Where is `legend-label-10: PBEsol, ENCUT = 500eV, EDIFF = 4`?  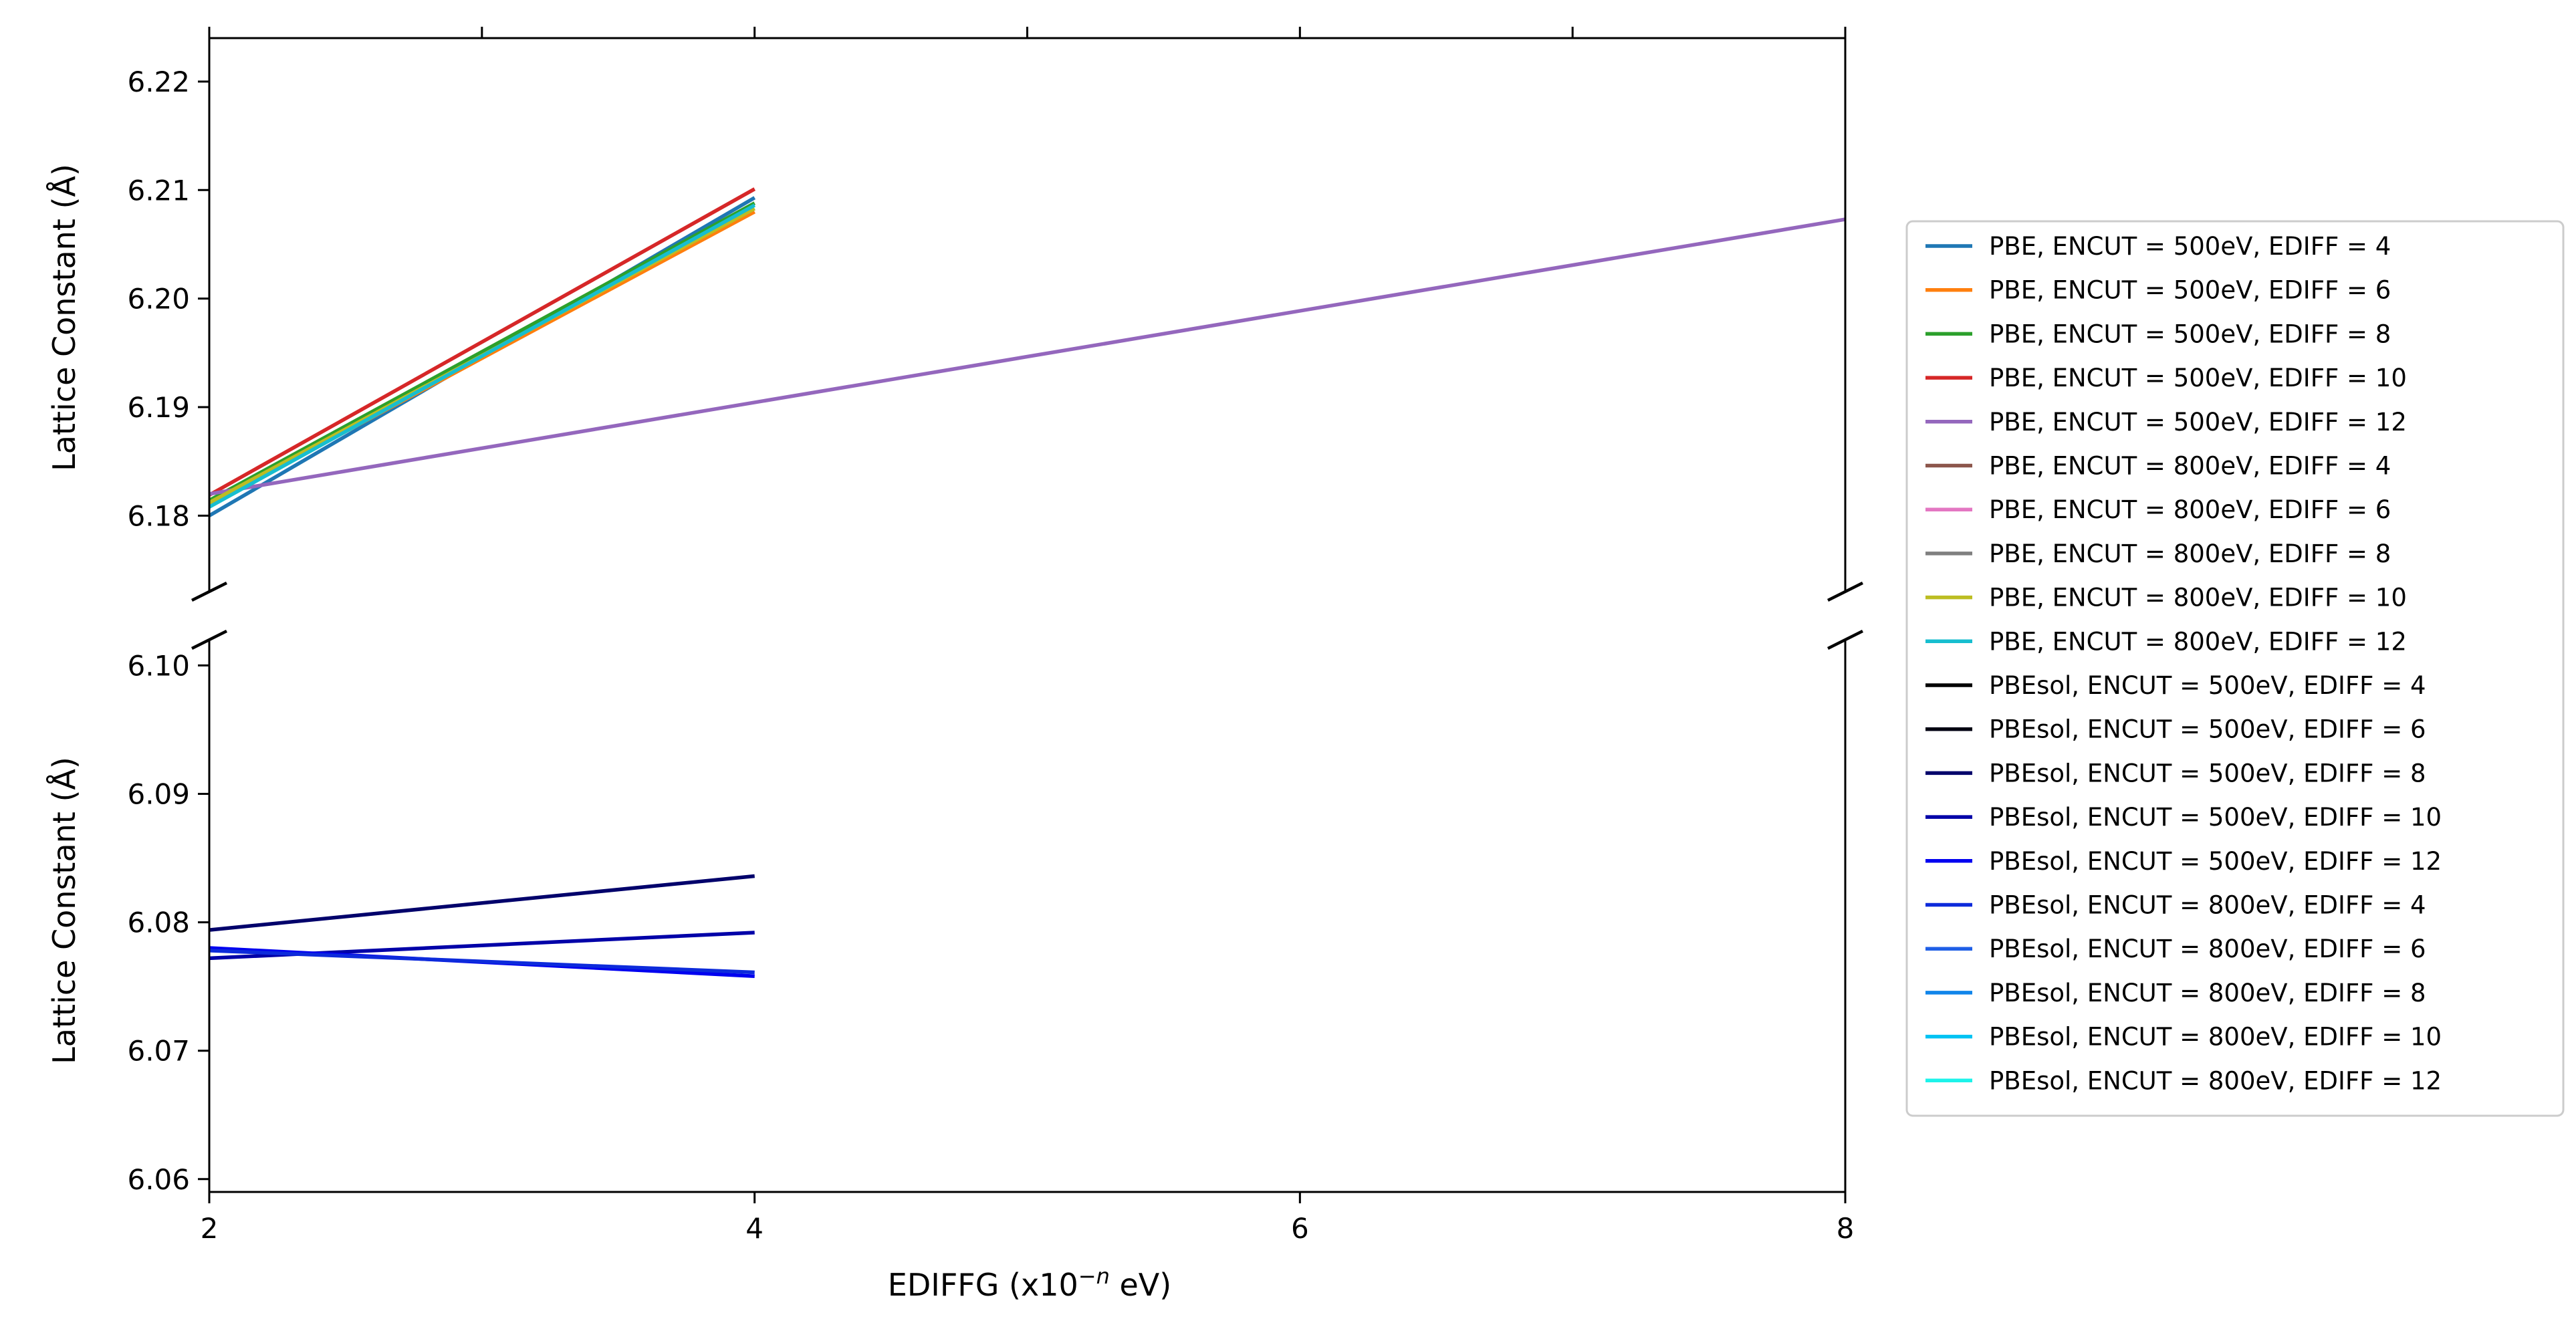
legend-label-10: PBEsol, ENCUT = 500eV, EDIFF = 4 is located at coordinates (2207, 685).